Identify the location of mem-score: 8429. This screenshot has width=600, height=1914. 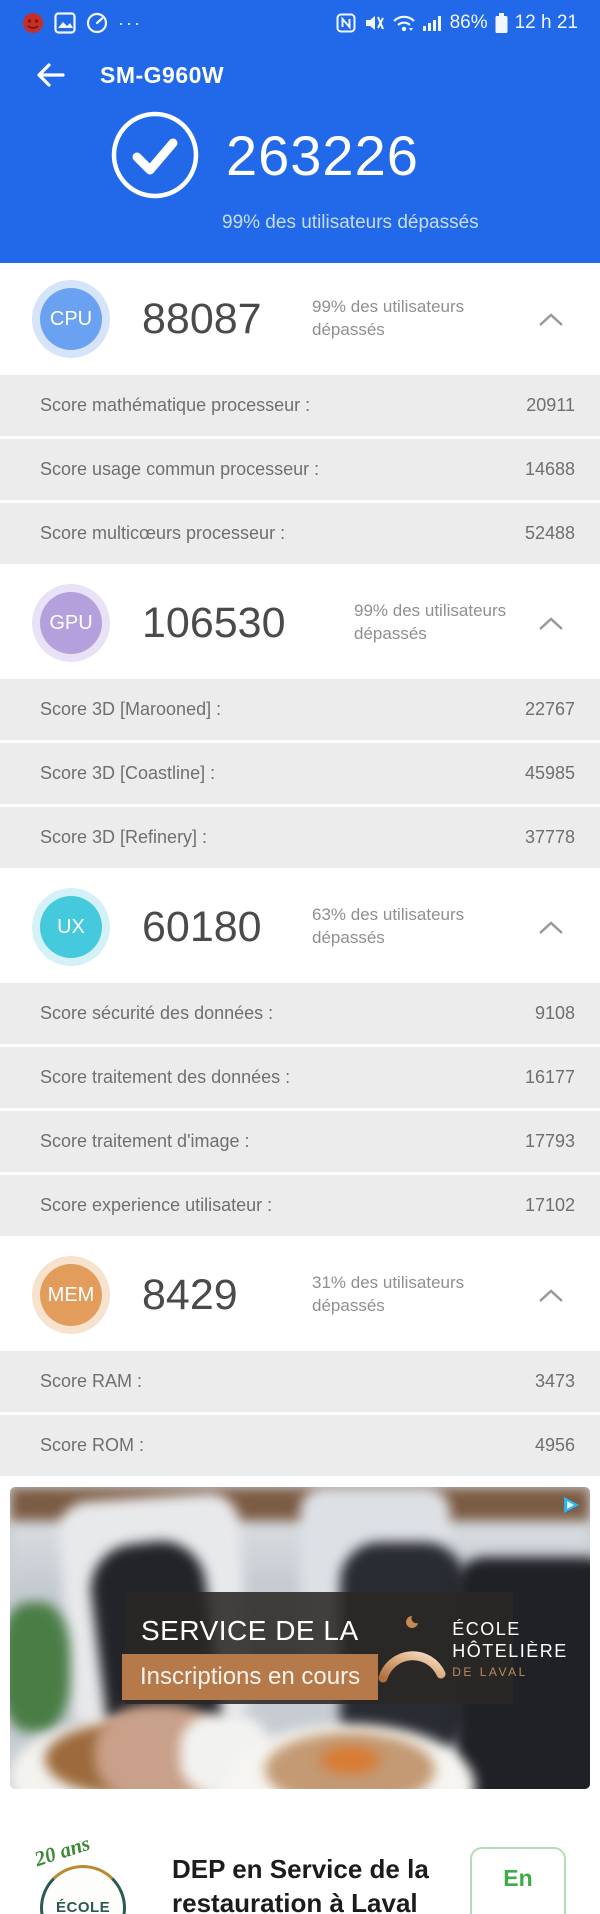
(190, 1294).